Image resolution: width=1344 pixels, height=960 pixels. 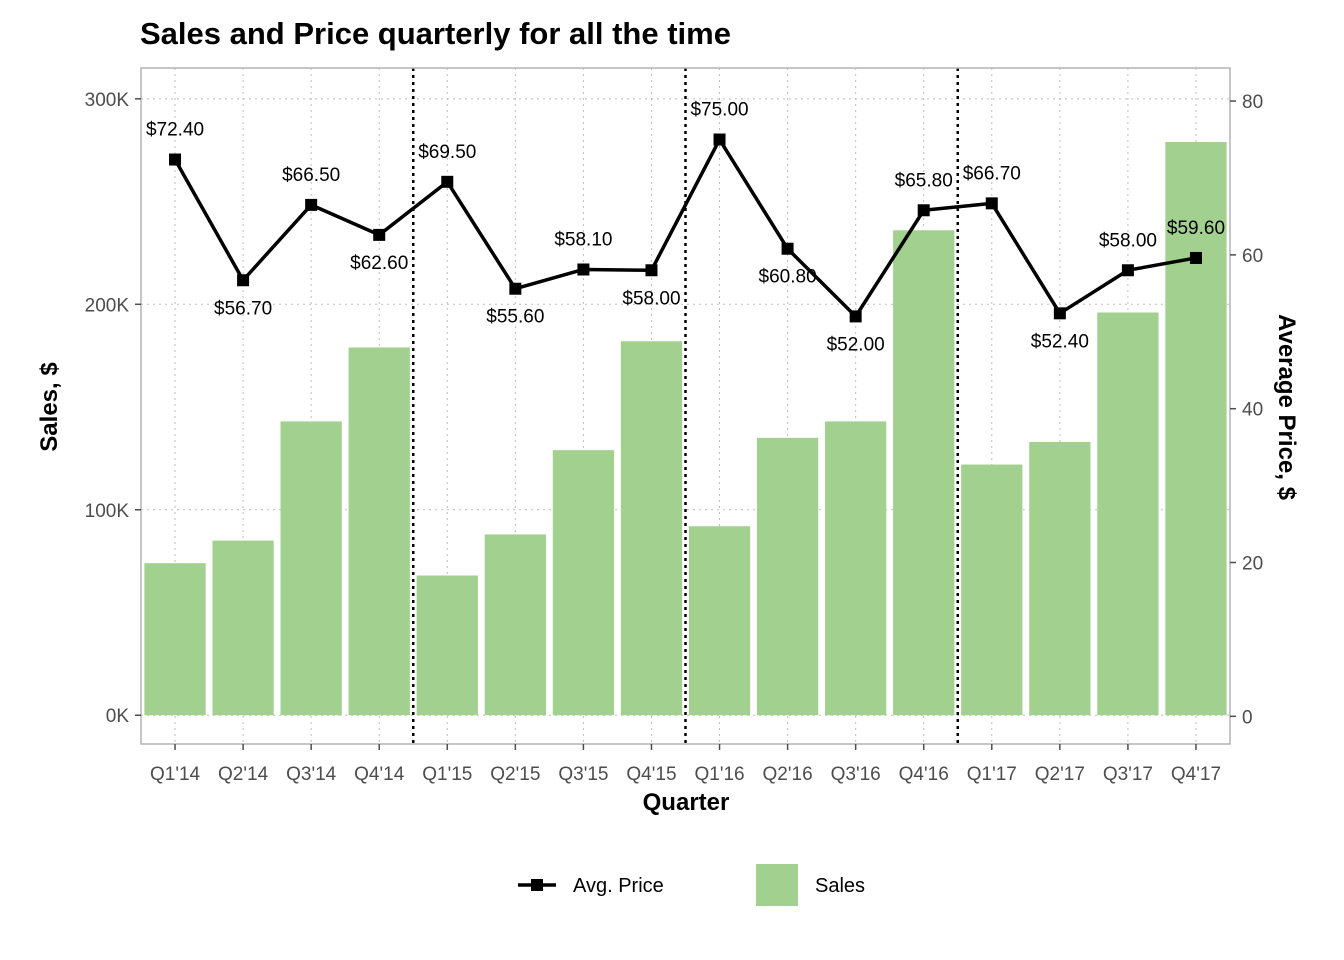 What do you see at coordinates (856, 774) in the screenshot?
I see `x-tick-label-10: Q3'16` at bounding box center [856, 774].